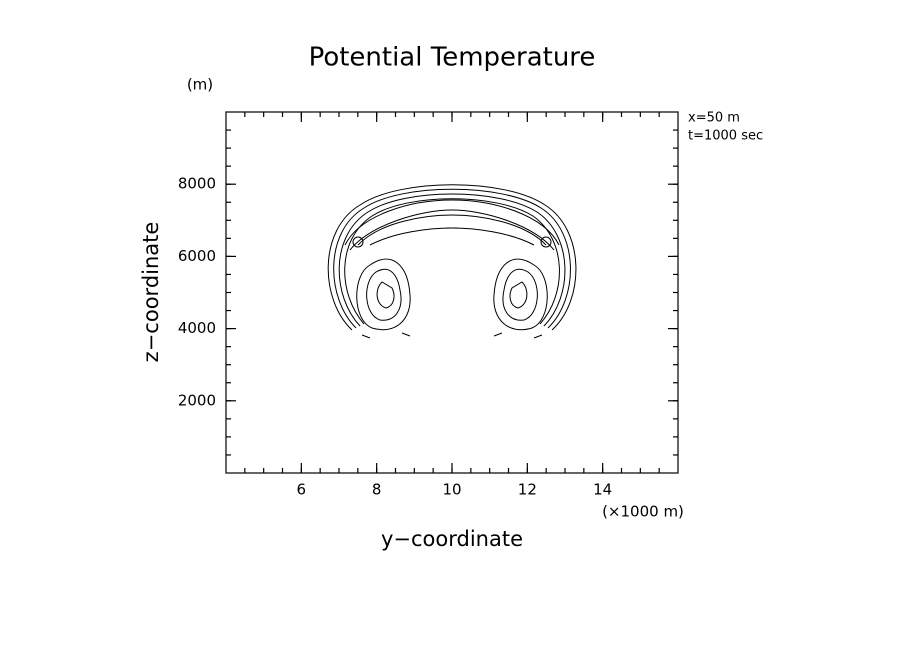 This screenshot has width=904, height=658. Describe the element at coordinates (452, 58) in the screenshot. I see `chart-title: Potential Temperature` at that location.